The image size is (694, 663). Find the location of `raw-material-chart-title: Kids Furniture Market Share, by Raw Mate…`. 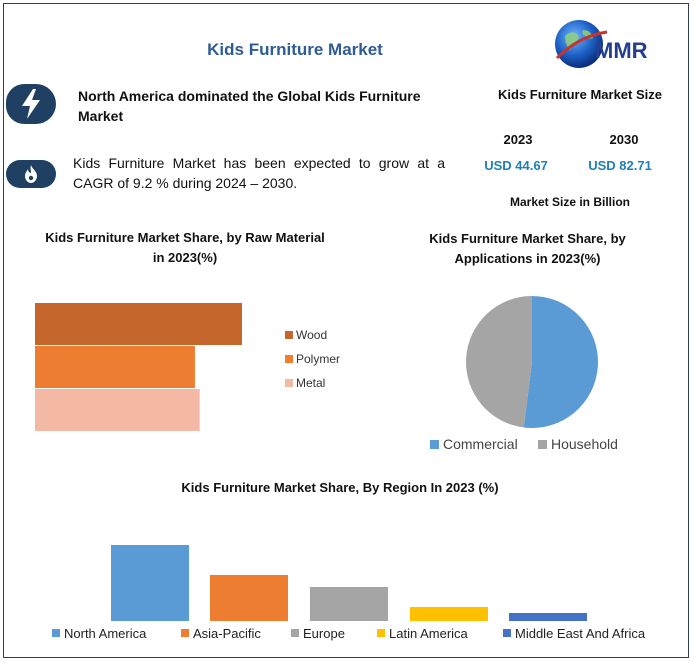

raw-material-chart-title: Kids Furniture Market Share, by Raw Mate… is located at coordinates (185, 247).